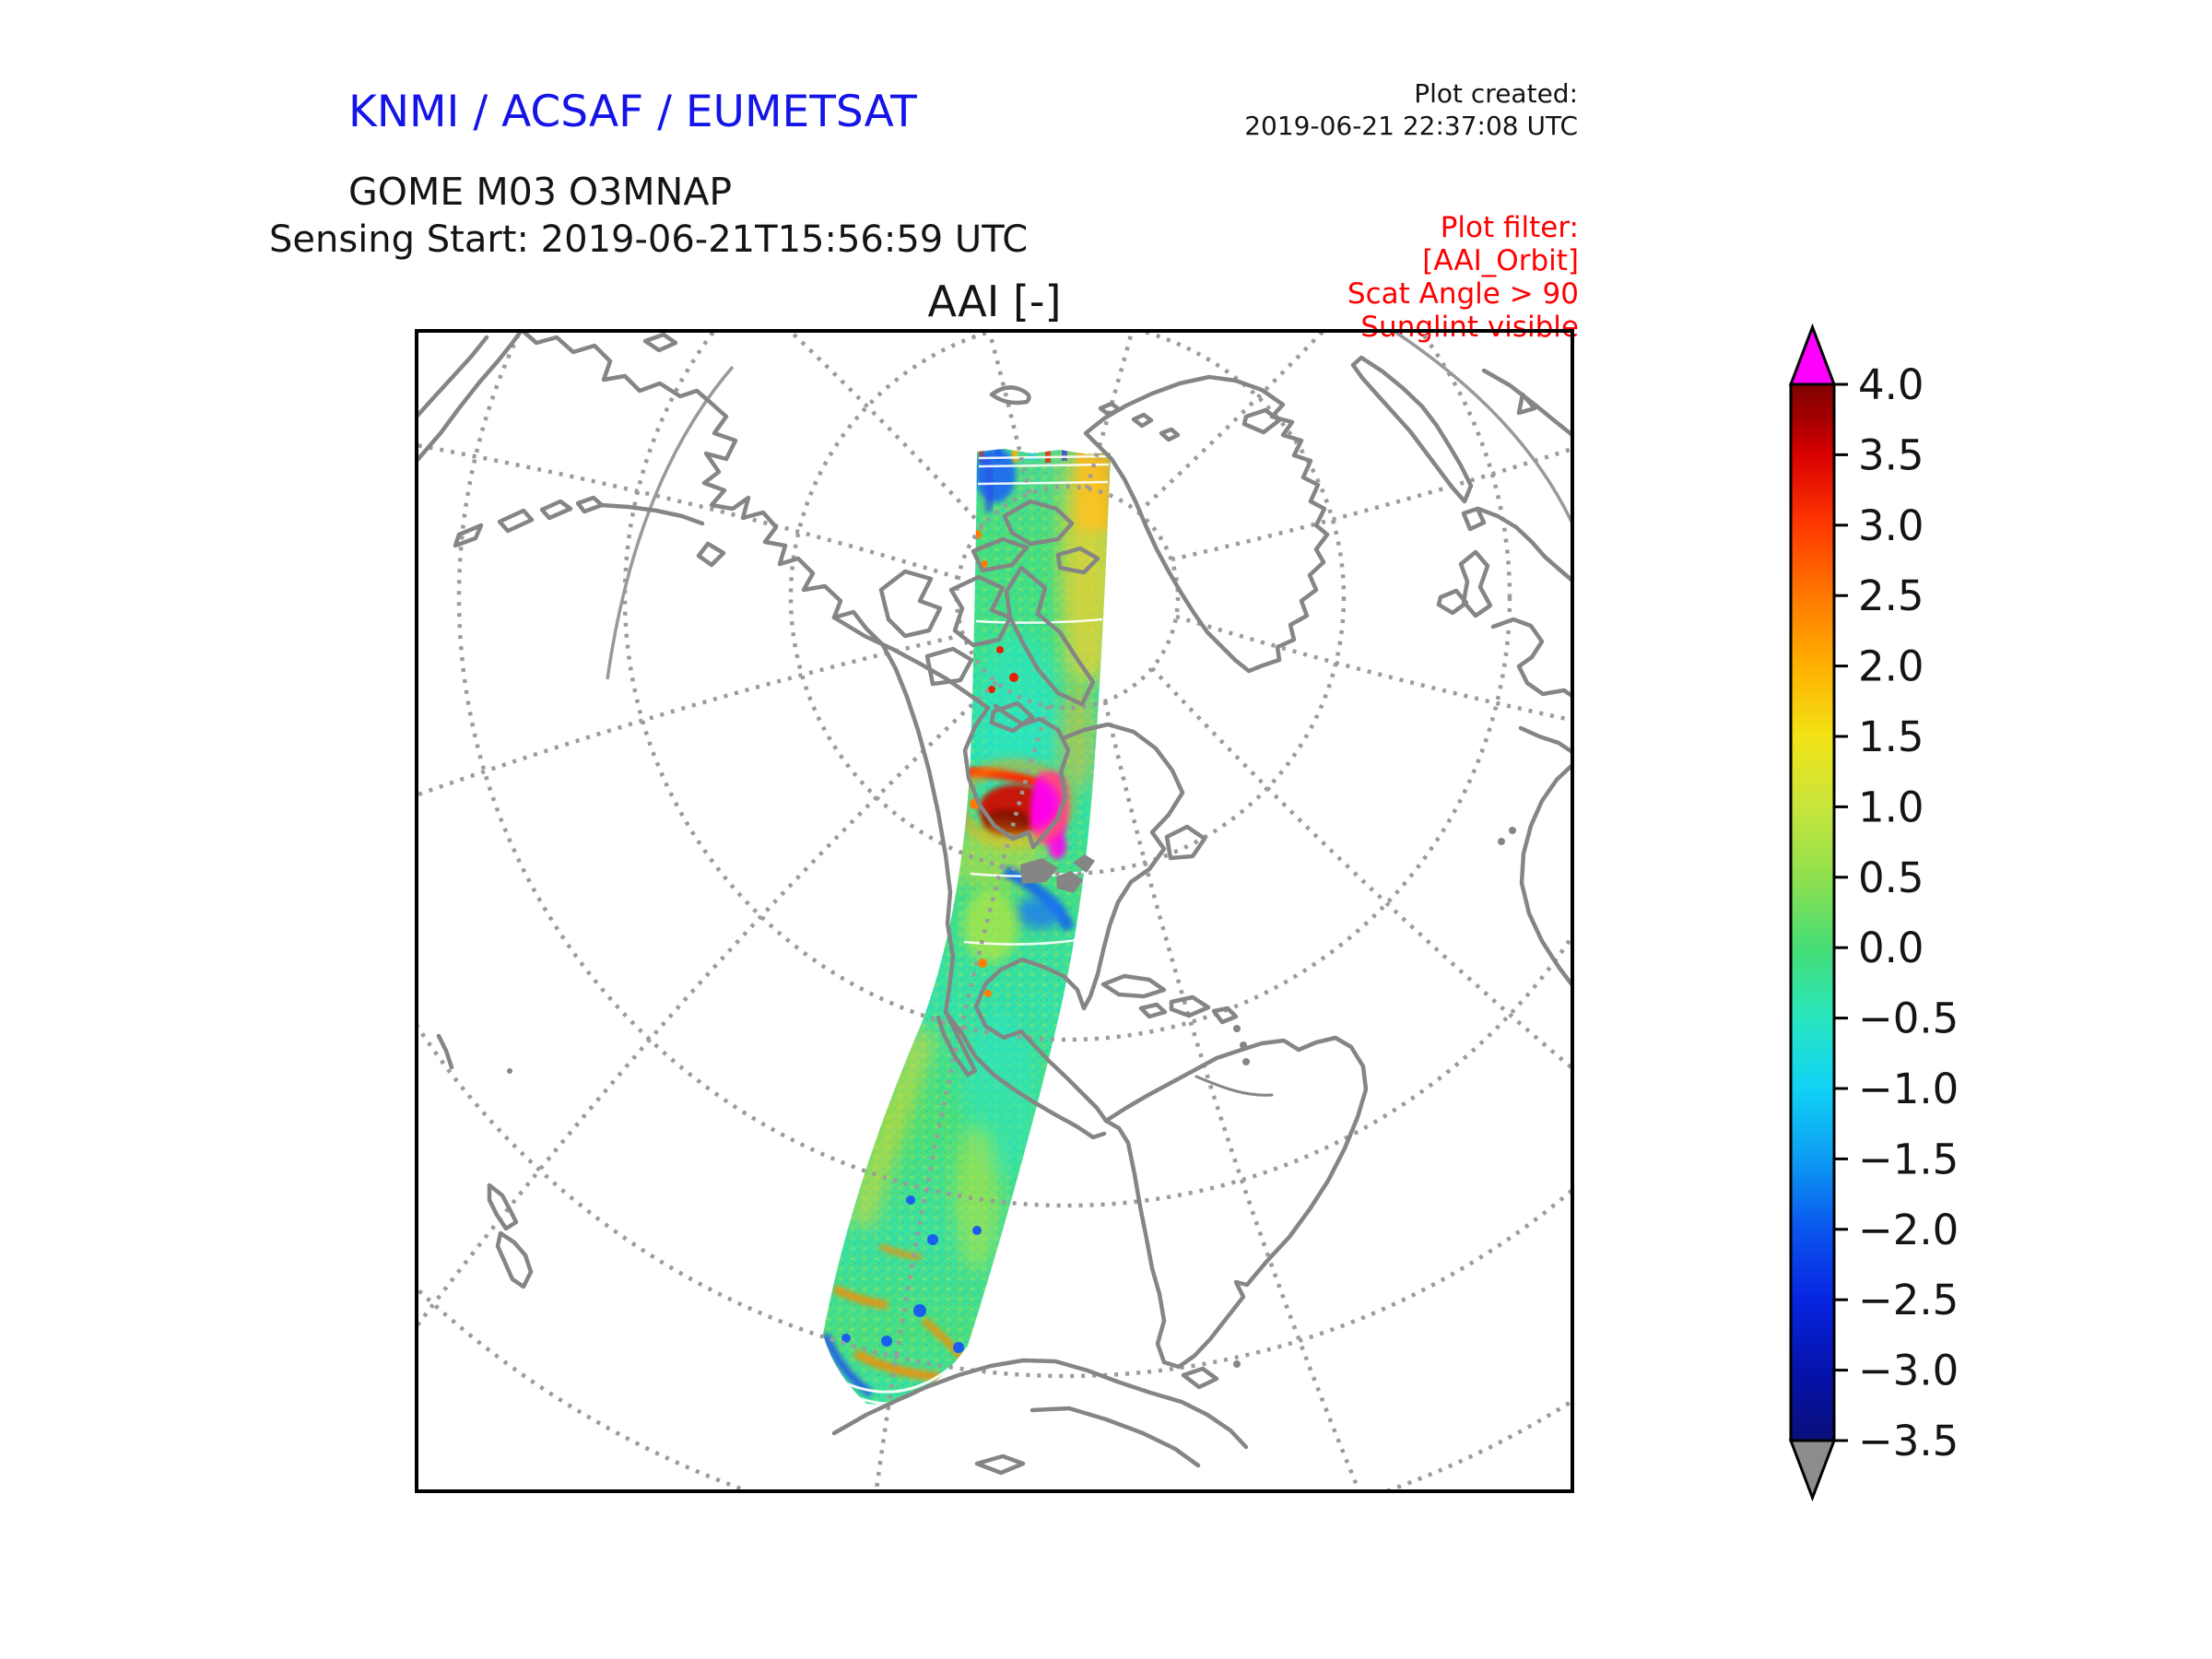 The width and height of the screenshot is (2212, 1659). What do you see at coordinates (780, 769) in the screenshot?
I see `coast-alaska-northamerica-west` at bounding box center [780, 769].